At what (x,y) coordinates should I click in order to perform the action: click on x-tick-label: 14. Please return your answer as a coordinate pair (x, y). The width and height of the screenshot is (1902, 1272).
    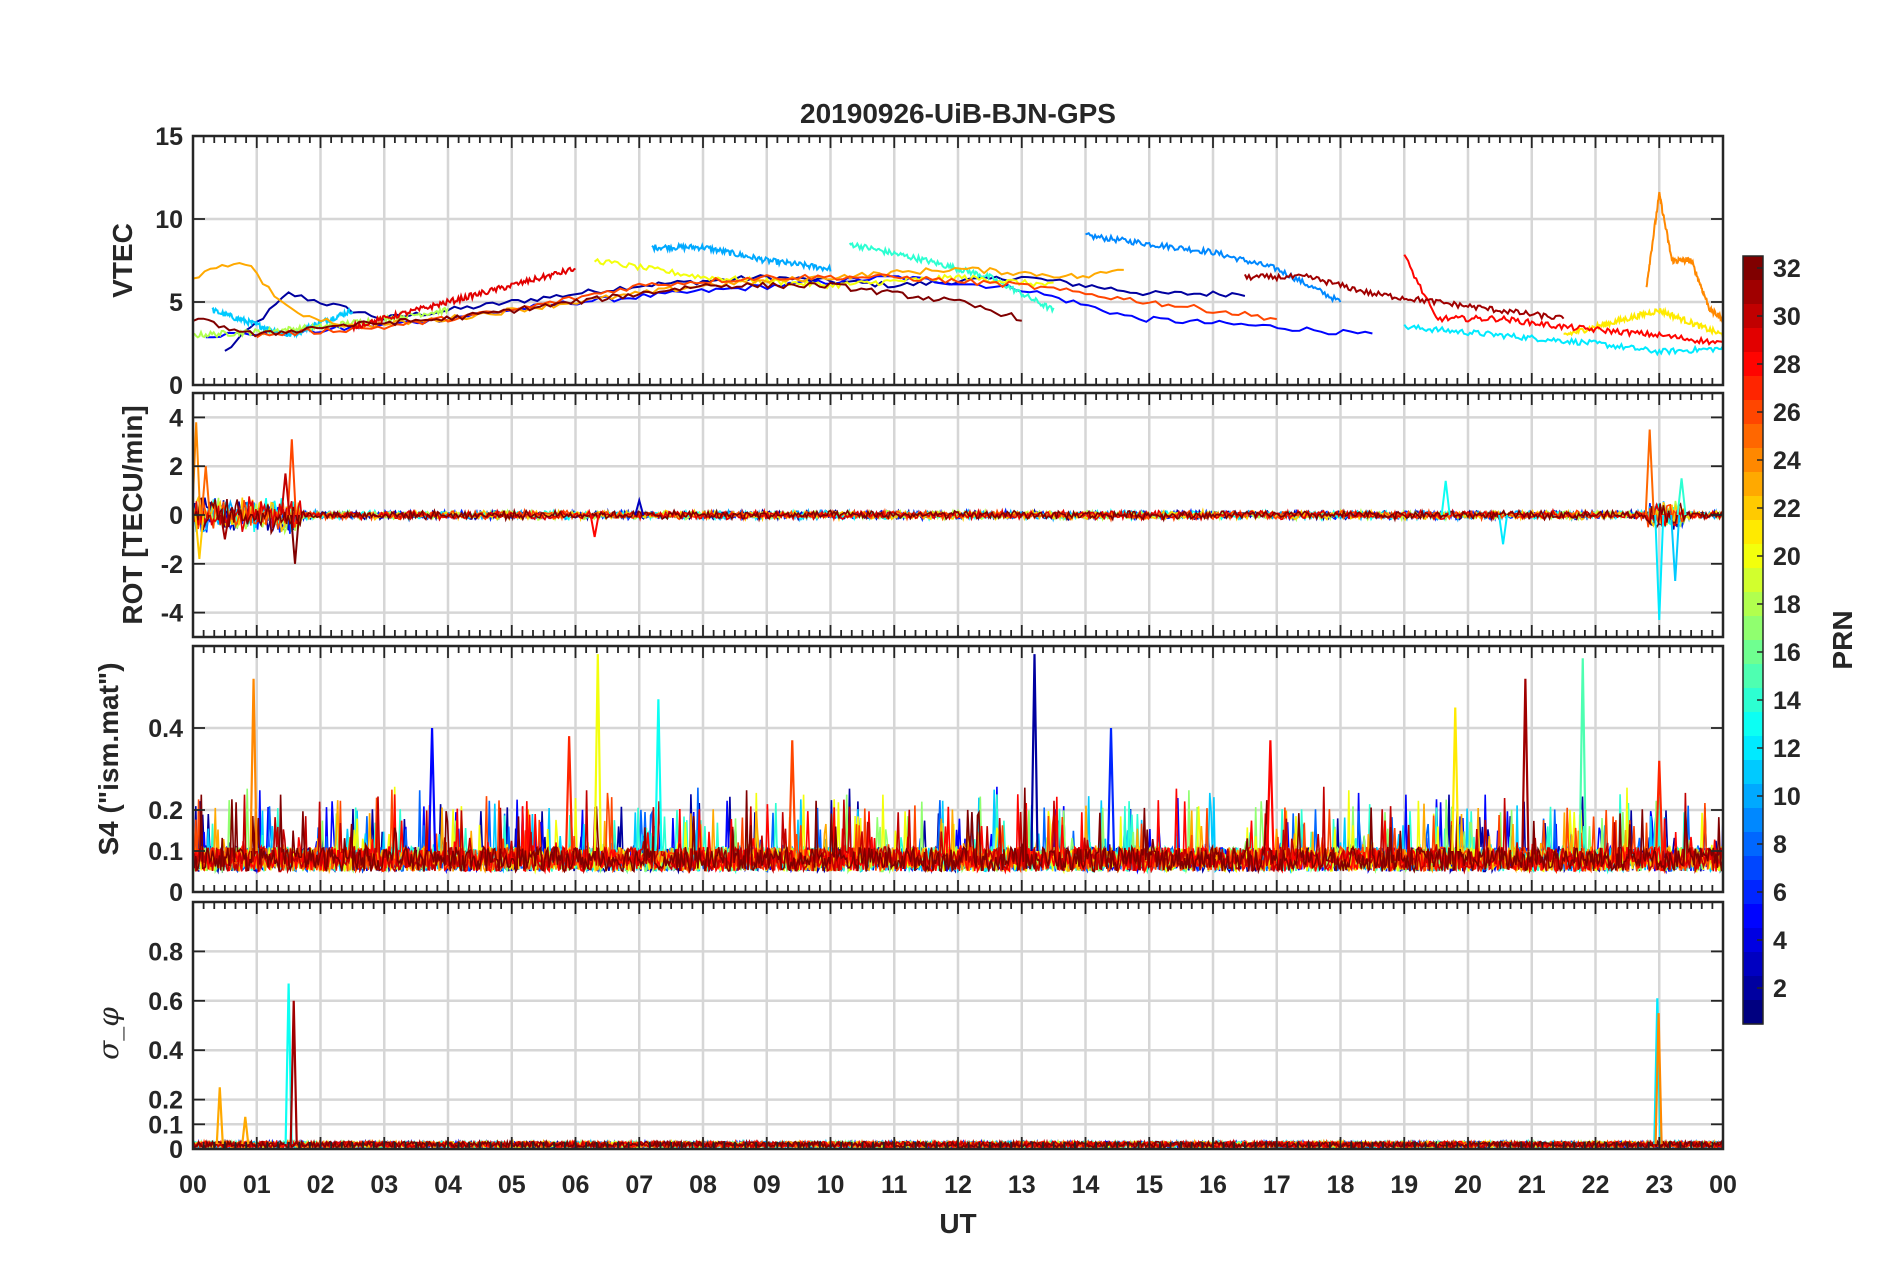
    Looking at the image, I should click on (1086, 1185).